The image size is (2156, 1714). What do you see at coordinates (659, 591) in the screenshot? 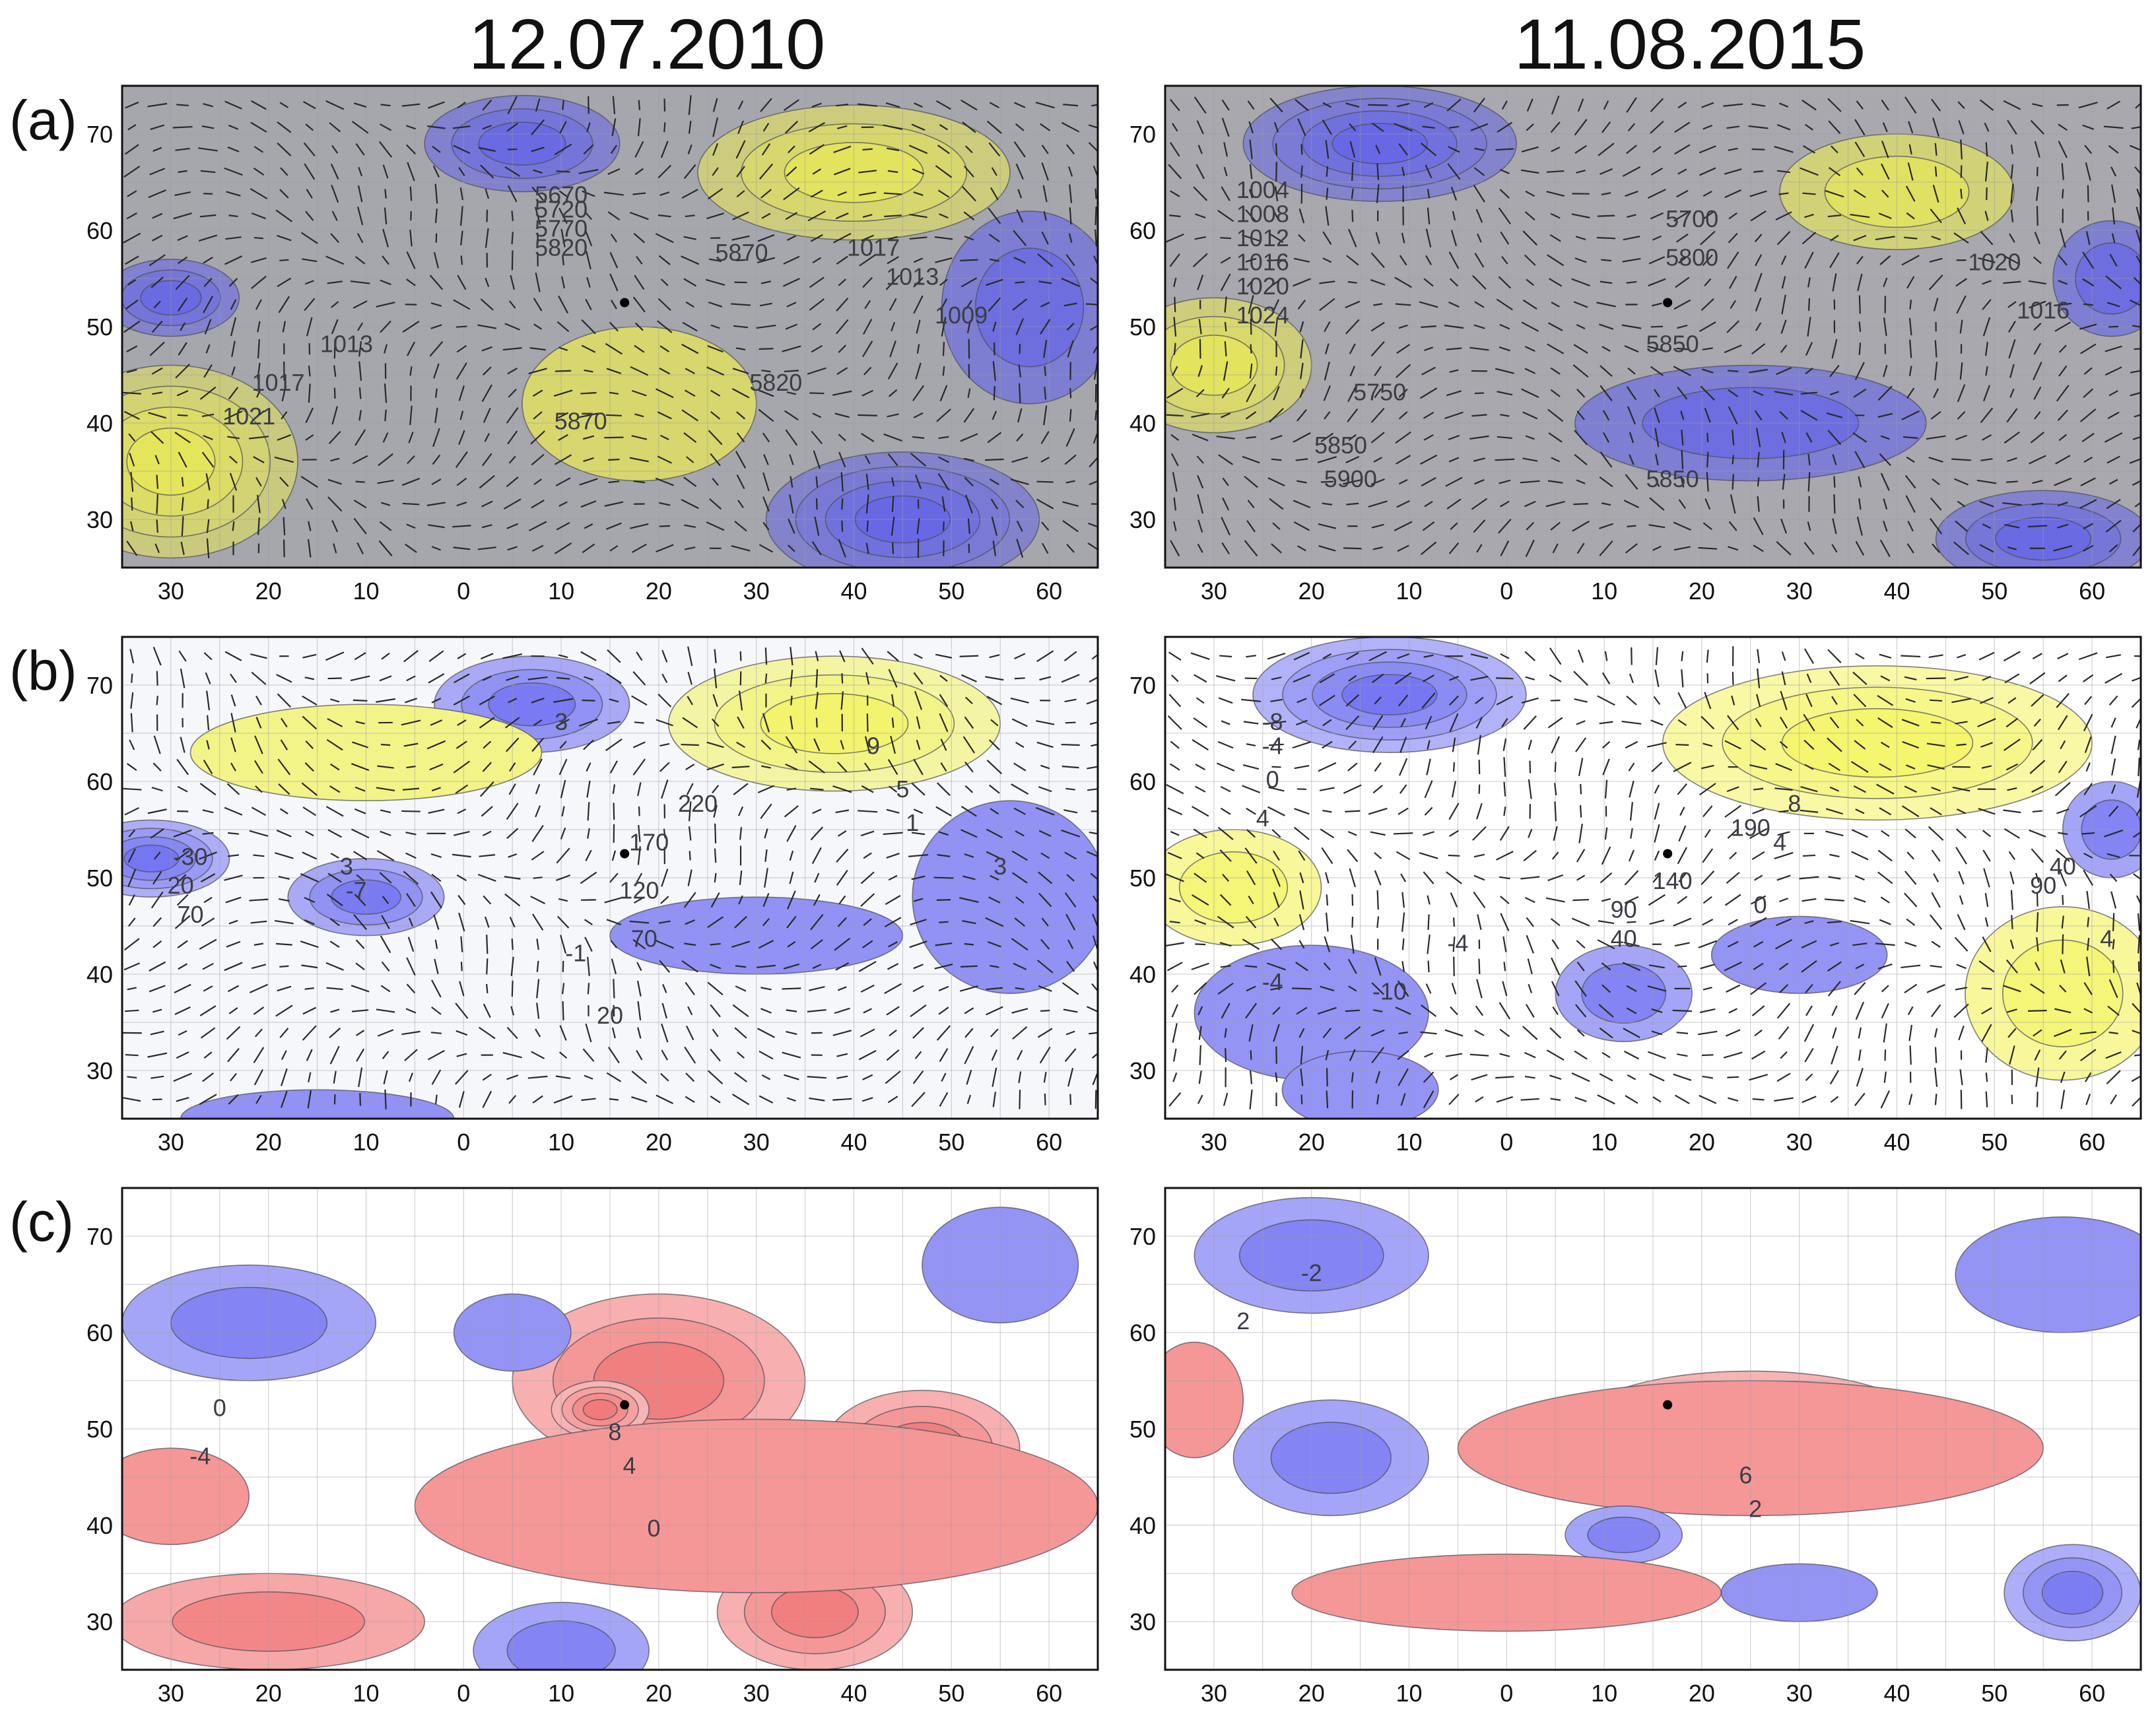
I see `lon-tick-label: 20` at bounding box center [659, 591].